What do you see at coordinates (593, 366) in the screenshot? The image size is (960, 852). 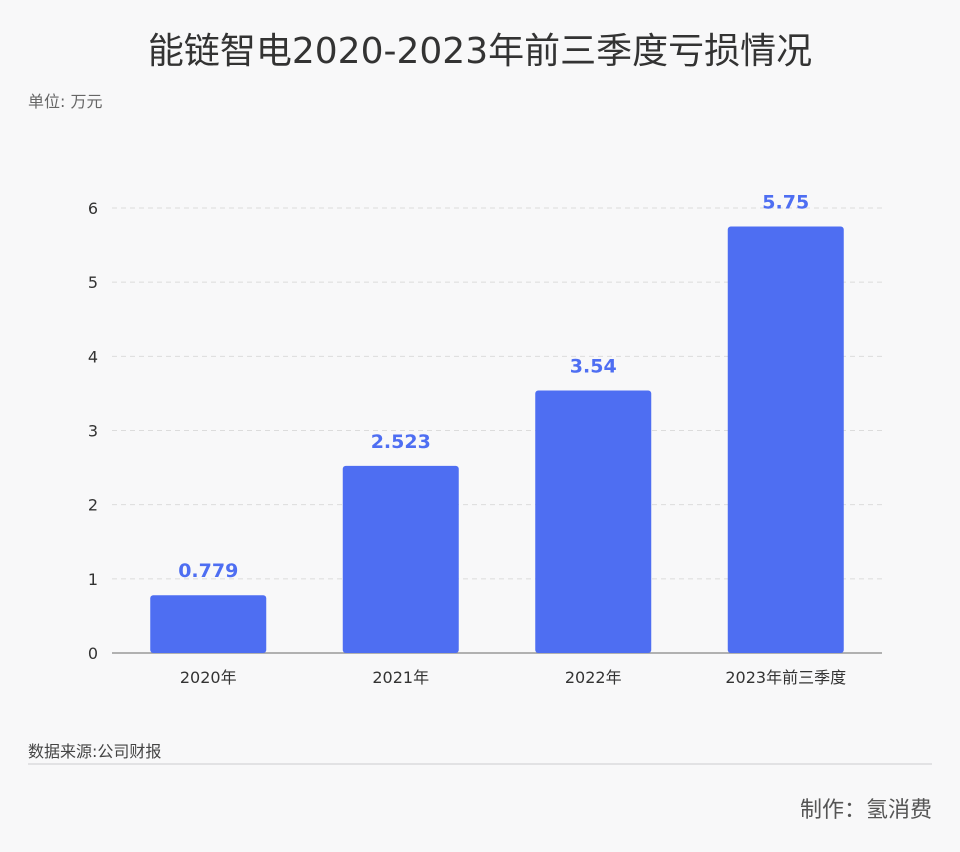 I see `data-label: 3.54` at bounding box center [593, 366].